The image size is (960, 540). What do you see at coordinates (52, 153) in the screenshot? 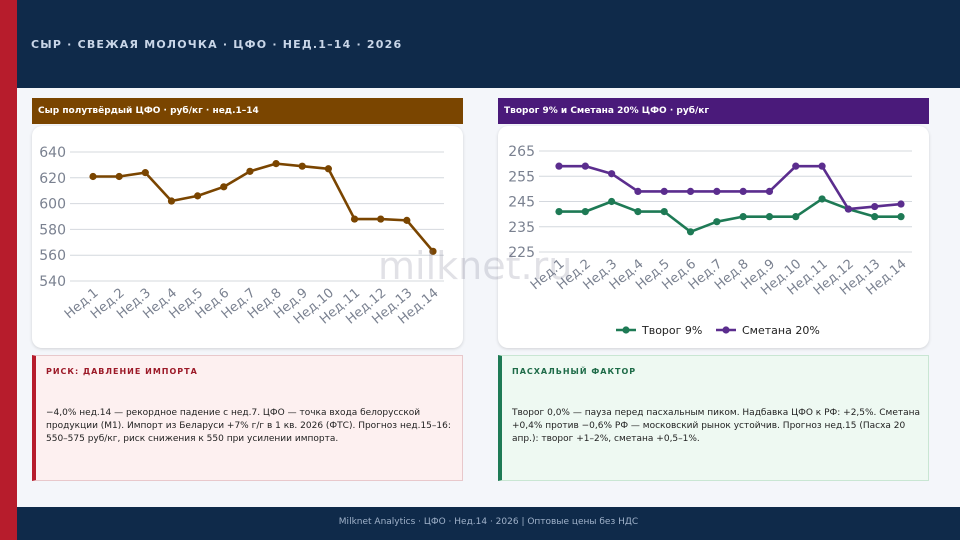
I see `y-tick-label: 640` at bounding box center [52, 153].